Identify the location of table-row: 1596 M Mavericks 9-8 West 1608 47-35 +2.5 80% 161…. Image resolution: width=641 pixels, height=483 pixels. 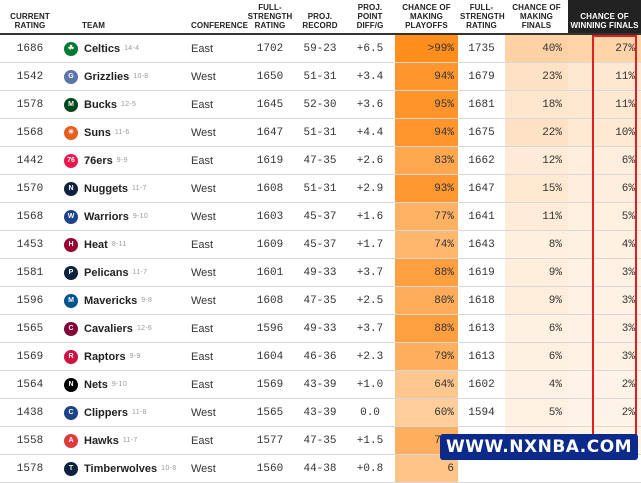
(320, 300).